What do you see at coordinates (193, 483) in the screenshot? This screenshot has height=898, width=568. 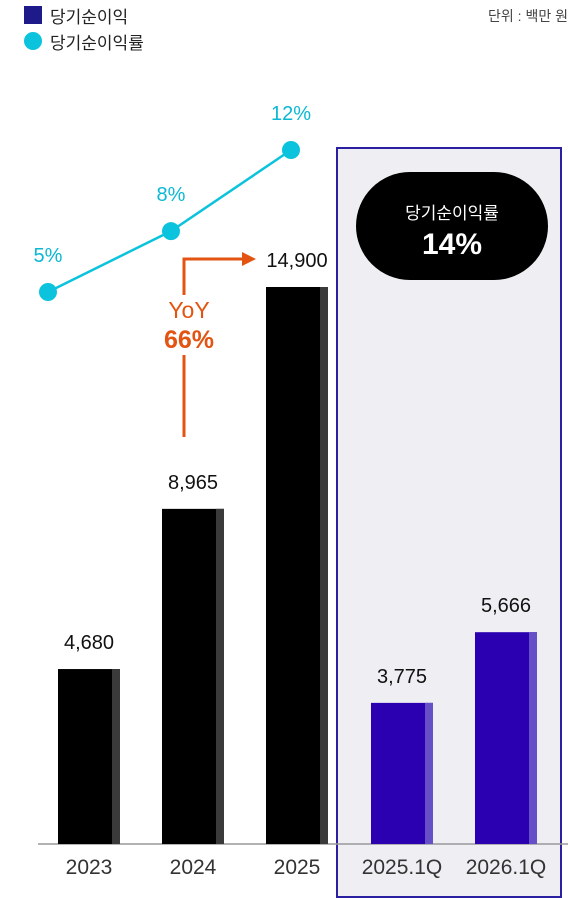 I see `bar-value-label: 8,965` at bounding box center [193, 483].